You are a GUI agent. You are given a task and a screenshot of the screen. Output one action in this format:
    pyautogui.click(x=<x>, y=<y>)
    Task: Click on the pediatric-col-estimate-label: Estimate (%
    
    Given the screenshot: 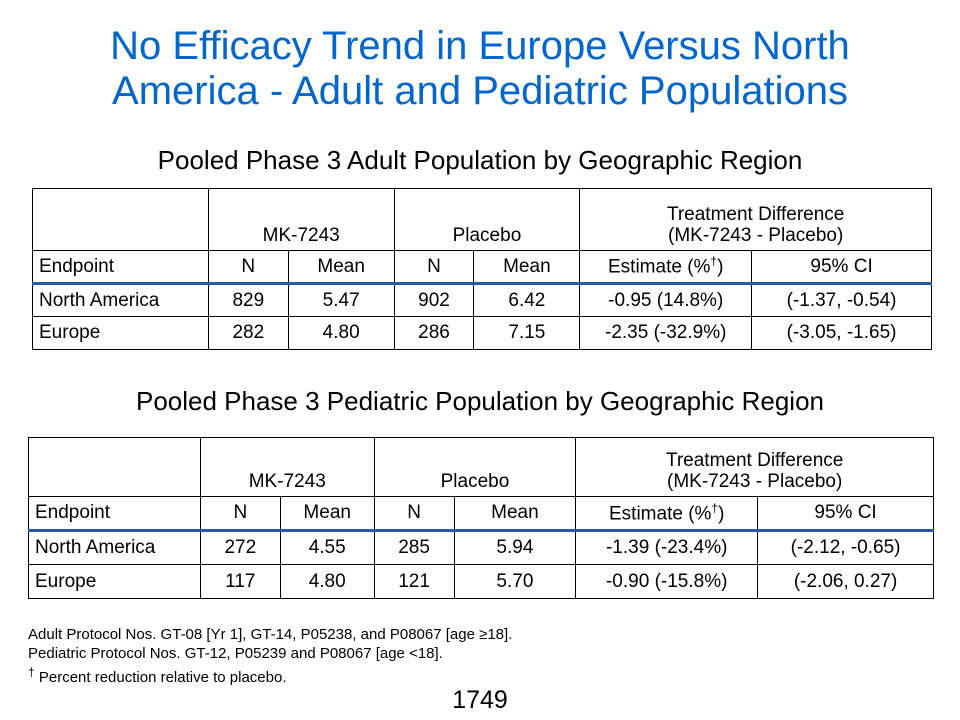 What is the action you would take?
    pyautogui.click(x=660, y=514)
    